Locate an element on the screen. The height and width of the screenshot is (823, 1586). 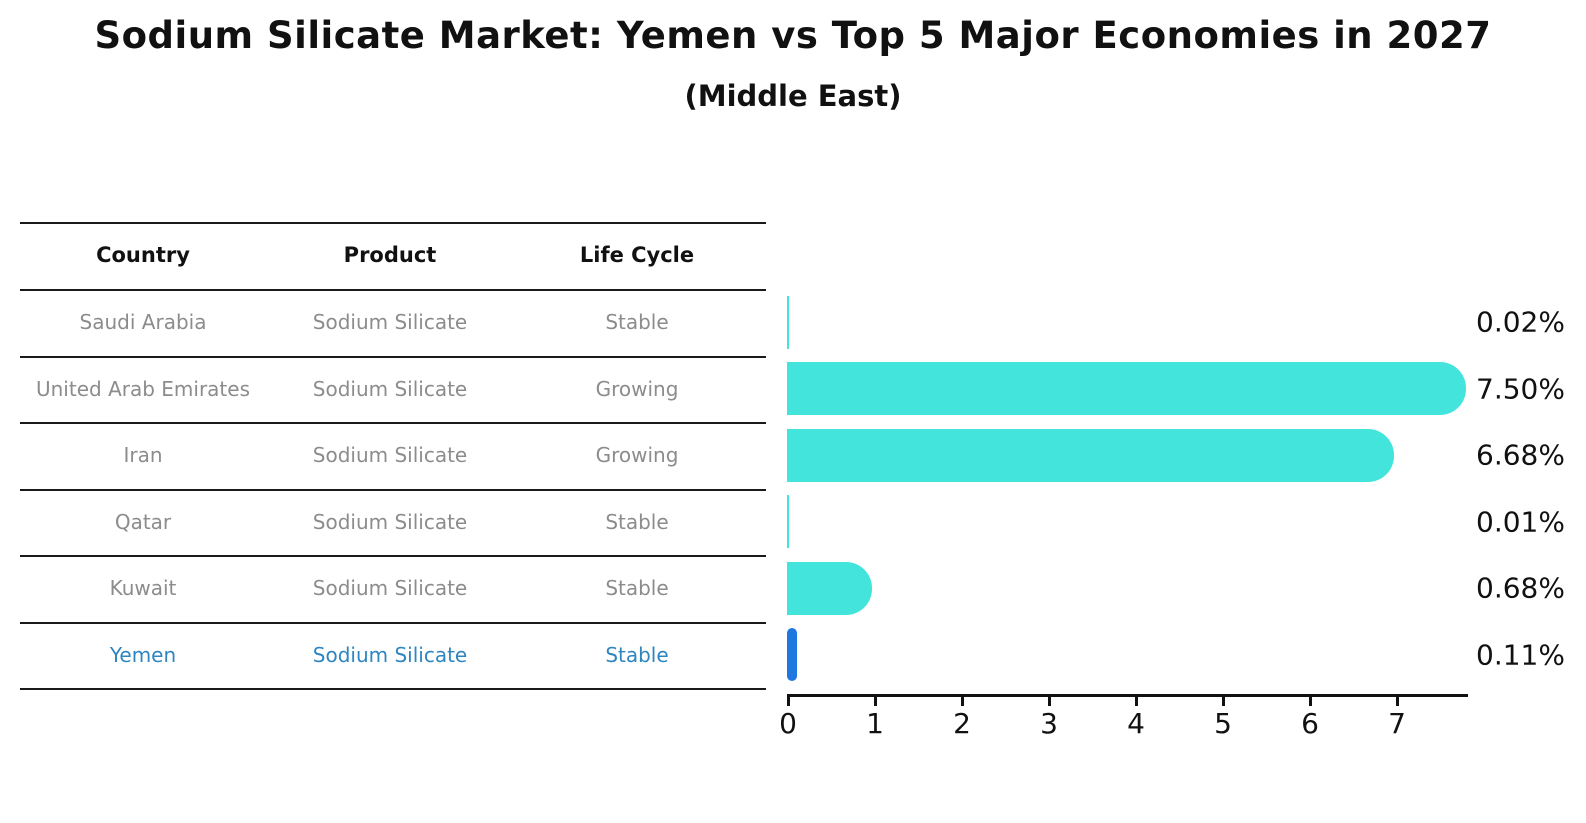
x-axis-tick-label: 5 is located at coordinates (1223, 723).